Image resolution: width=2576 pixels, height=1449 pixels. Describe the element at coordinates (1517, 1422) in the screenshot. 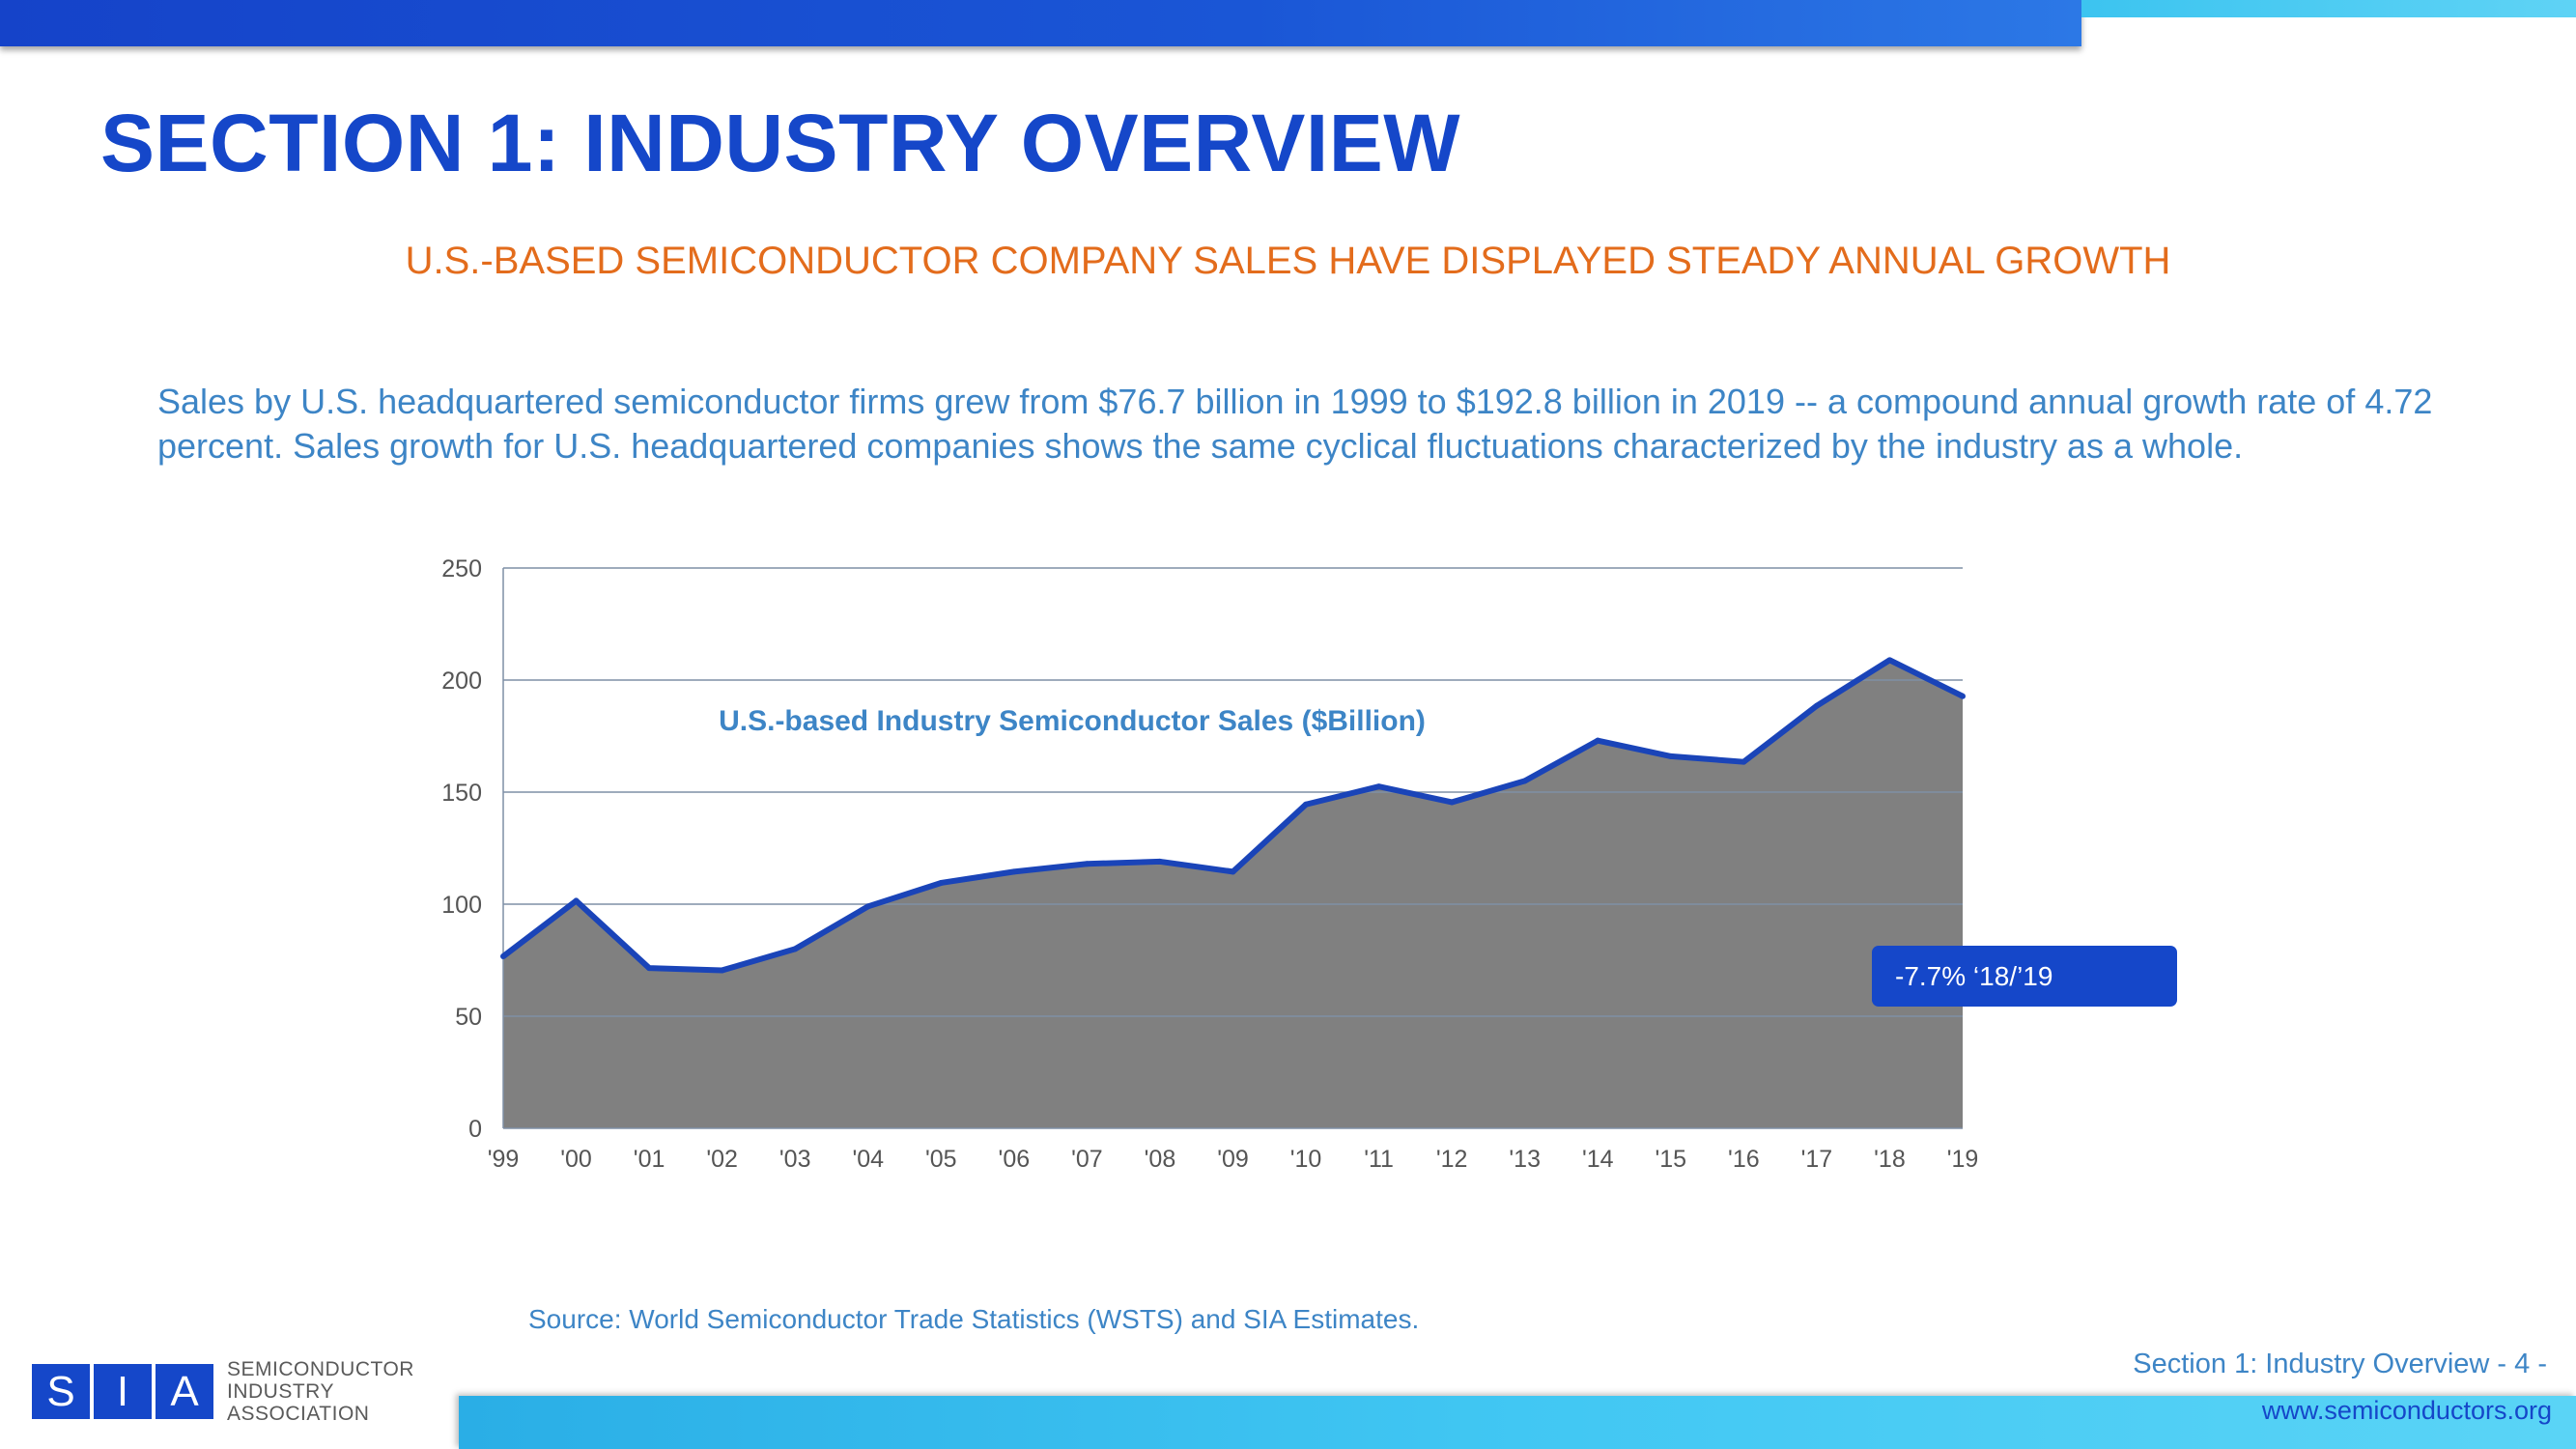

I see `bottom-banner` at that location.